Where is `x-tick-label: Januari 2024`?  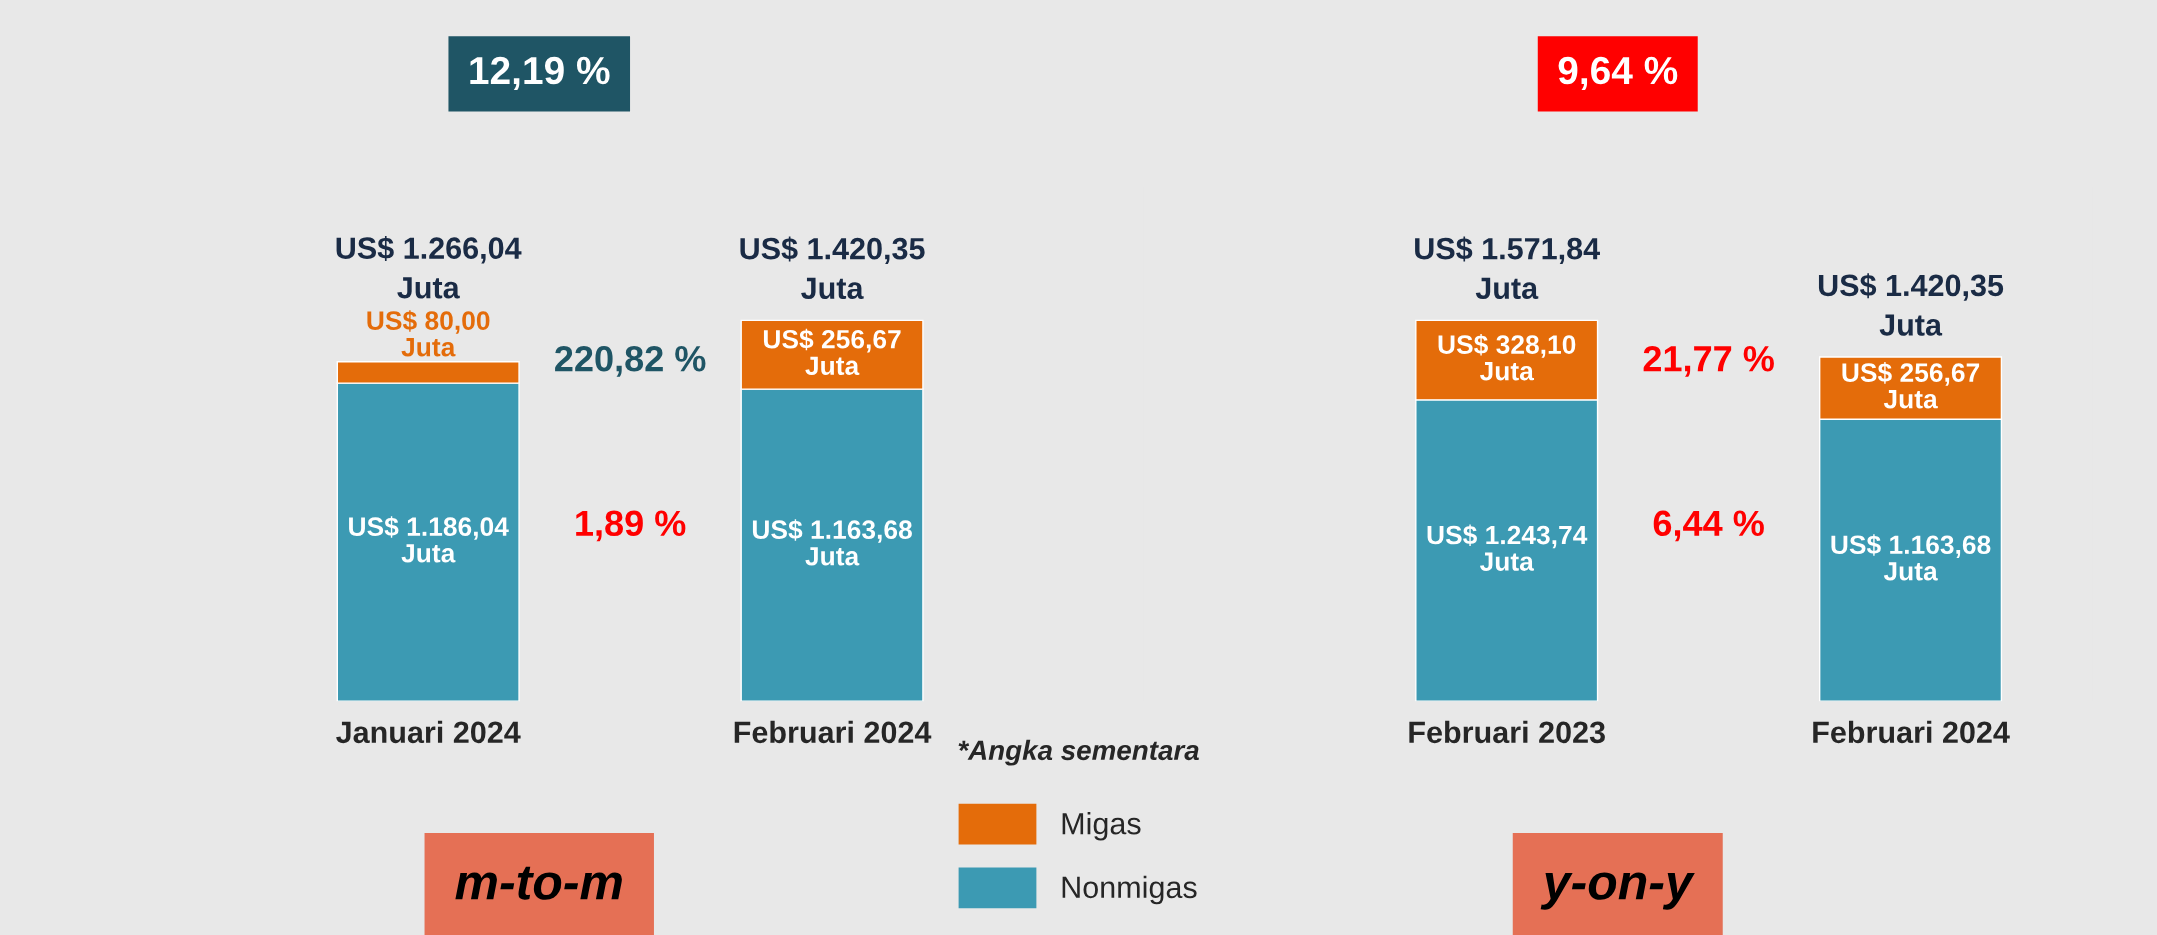 x-tick-label: Januari 2024 is located at coordinates (428, 732).